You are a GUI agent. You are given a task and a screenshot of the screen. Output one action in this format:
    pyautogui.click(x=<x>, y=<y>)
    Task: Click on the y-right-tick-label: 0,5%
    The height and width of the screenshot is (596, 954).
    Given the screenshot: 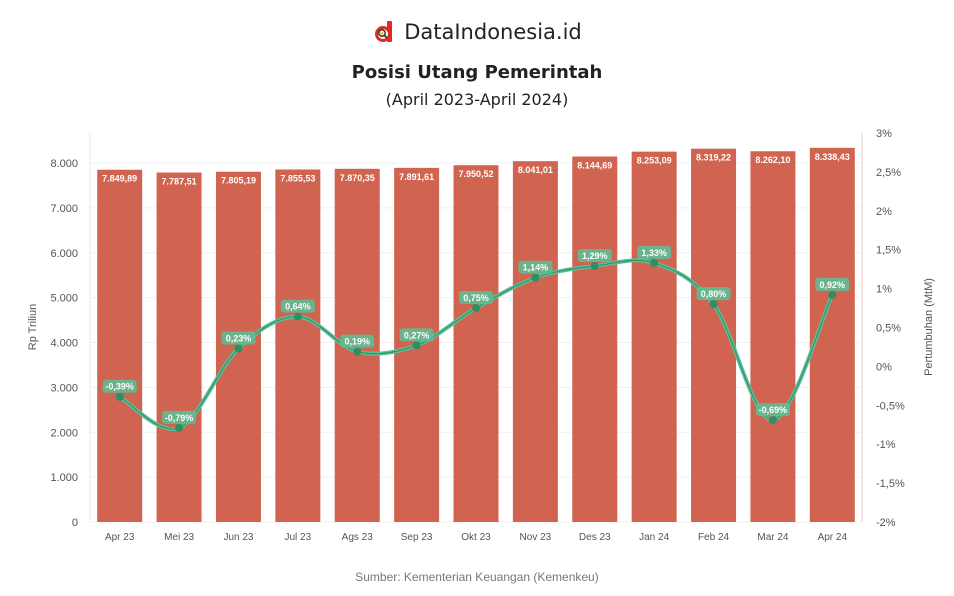 What is the action you would take?
    pyautogui.click(x=888, y=329)
    